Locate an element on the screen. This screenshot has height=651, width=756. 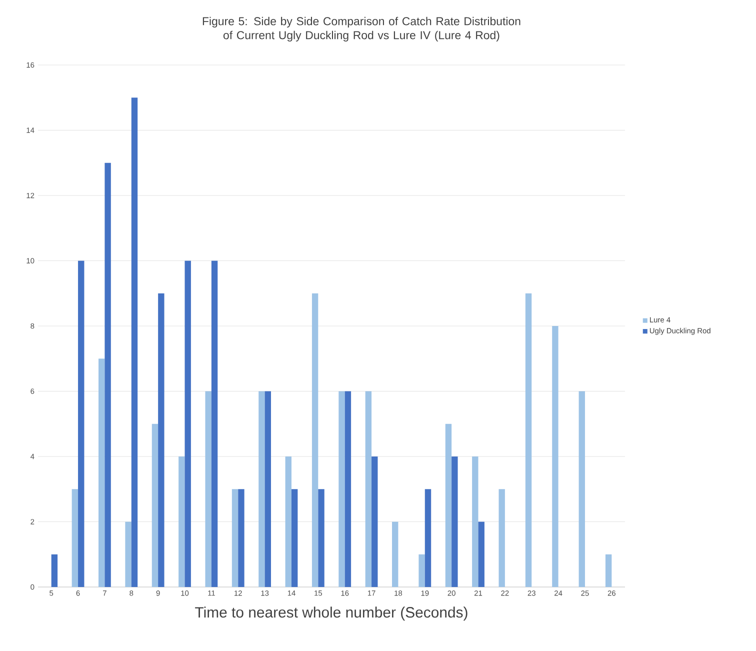
x-axis-title: Time to nearest whole number (Seconds) is located at coordinates (331, 613).